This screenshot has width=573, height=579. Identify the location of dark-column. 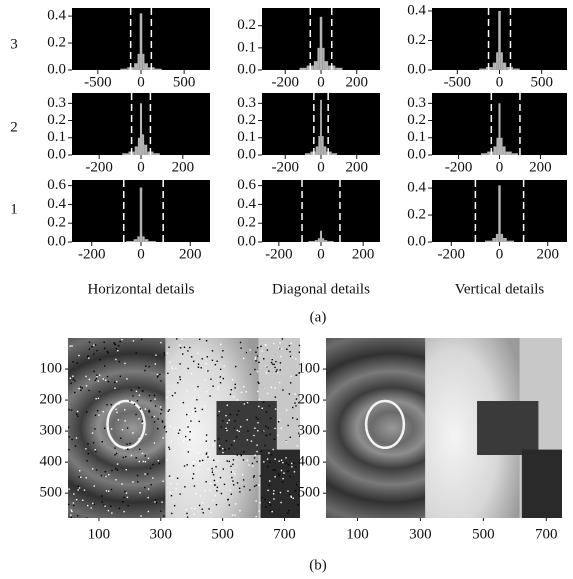
(280, 483).